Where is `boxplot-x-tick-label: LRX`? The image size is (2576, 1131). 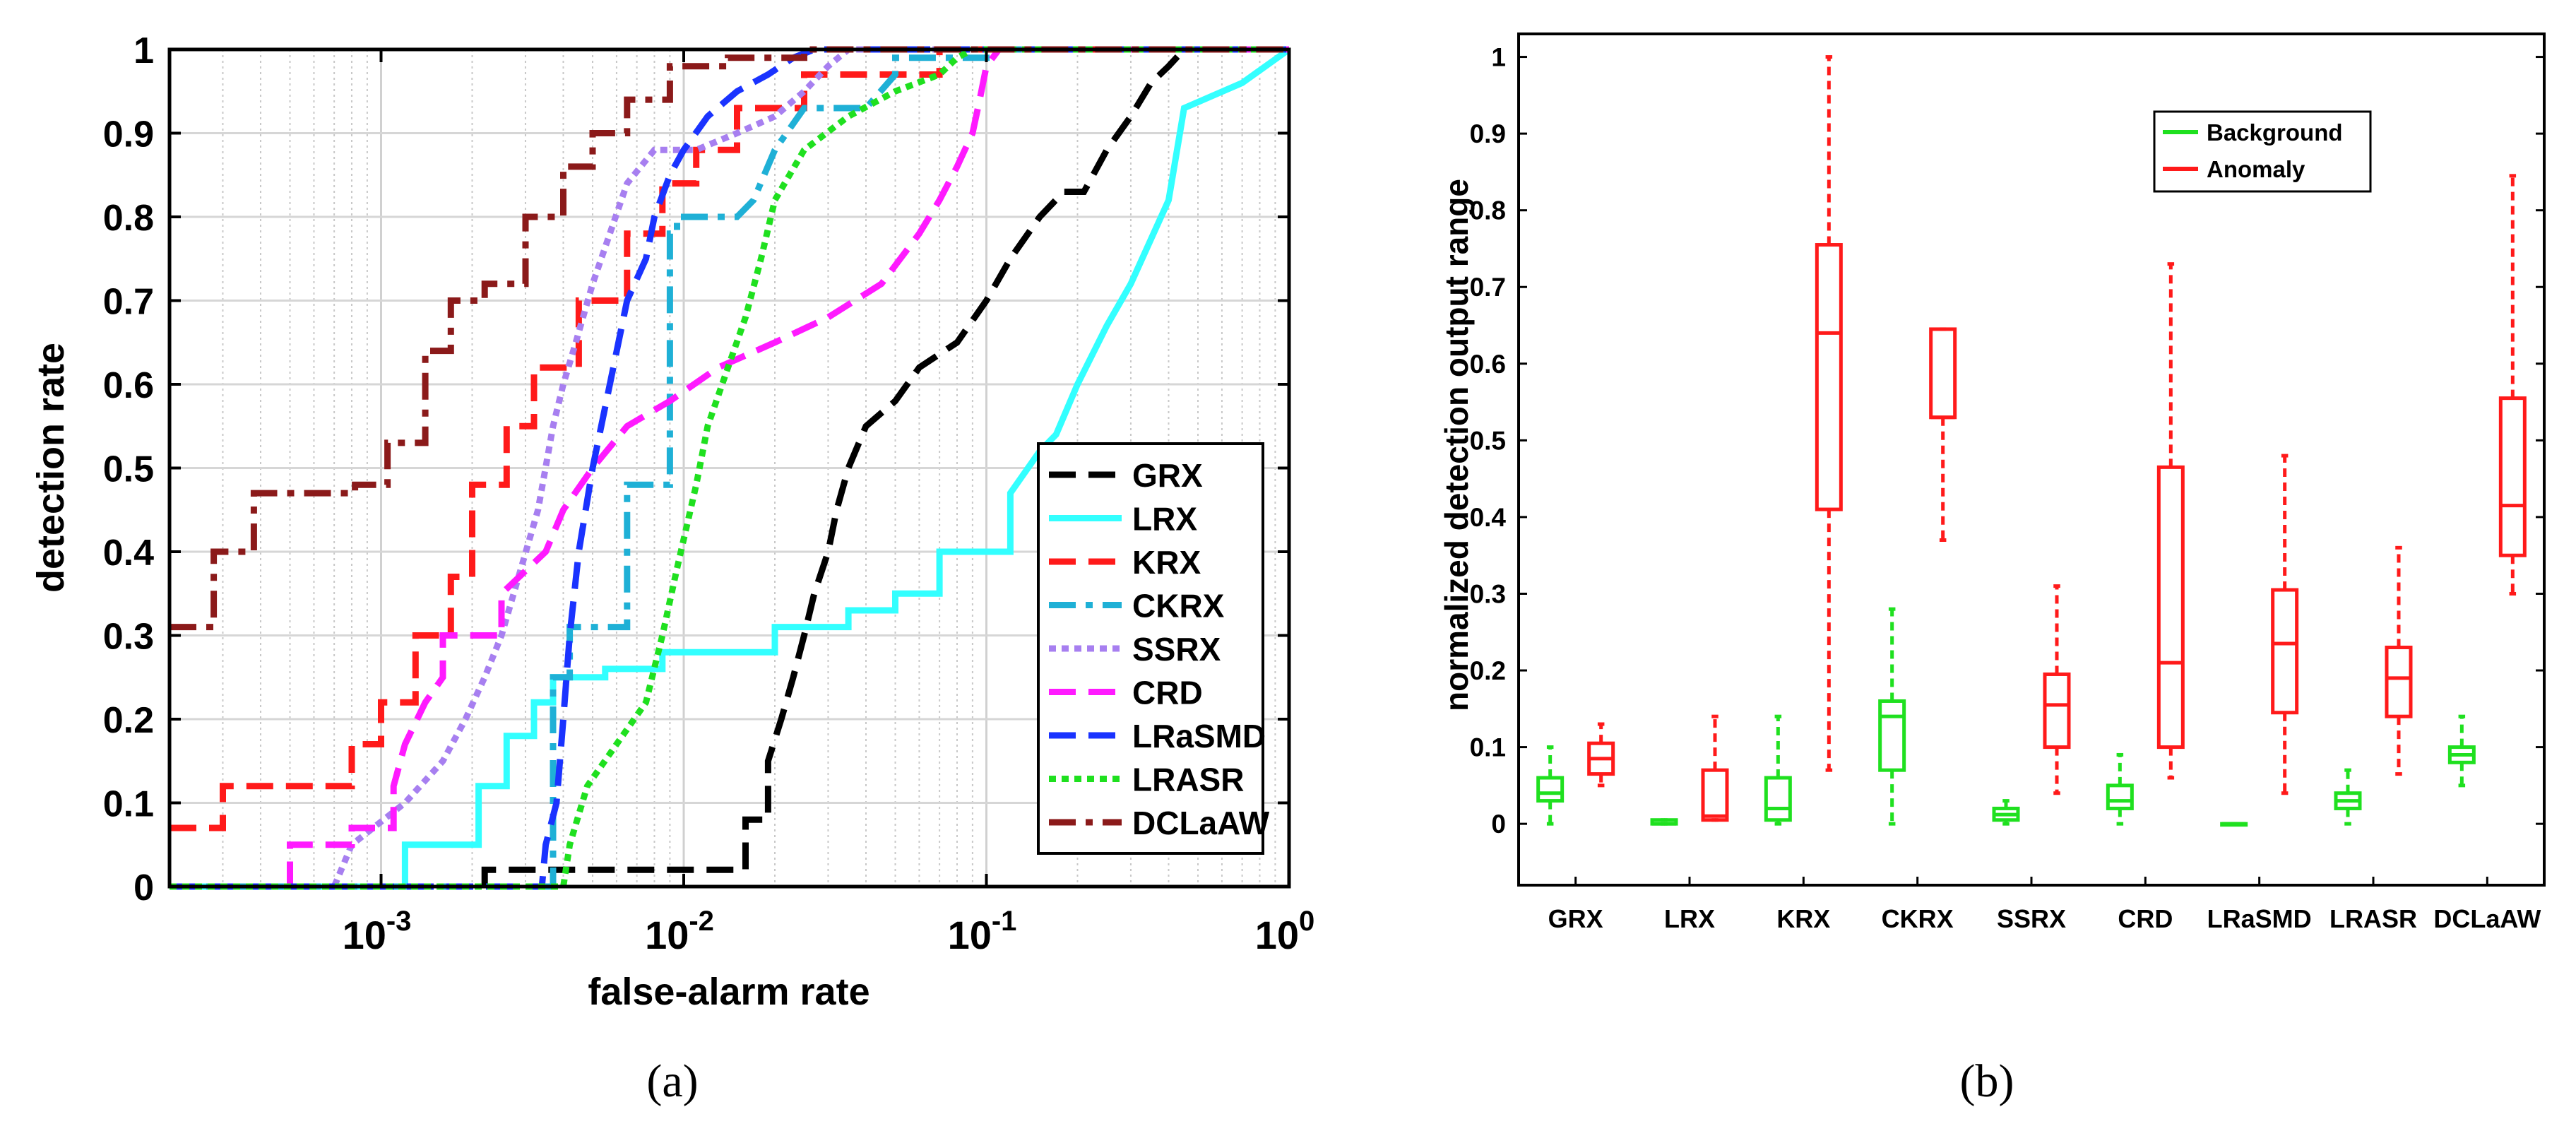
boxplot-x-tick-label: LRX is located at coordinates (1689, 918).